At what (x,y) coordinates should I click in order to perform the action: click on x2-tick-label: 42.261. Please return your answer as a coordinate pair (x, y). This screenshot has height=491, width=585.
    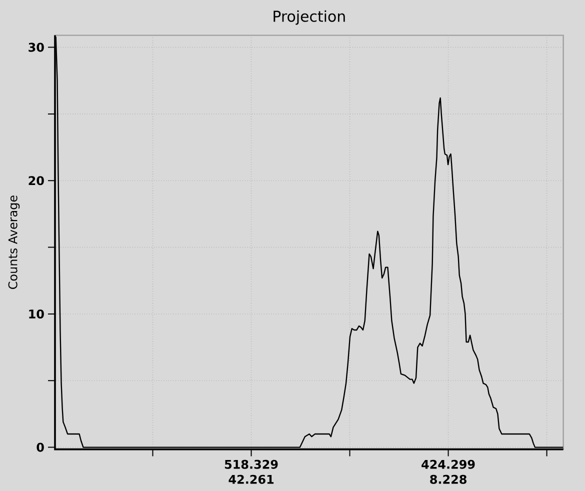
    Looking at the image, I should click on (251, 479).